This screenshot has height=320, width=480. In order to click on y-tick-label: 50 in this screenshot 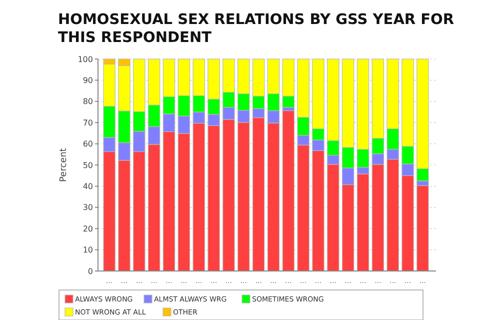, I will do `click(87, 165)`.